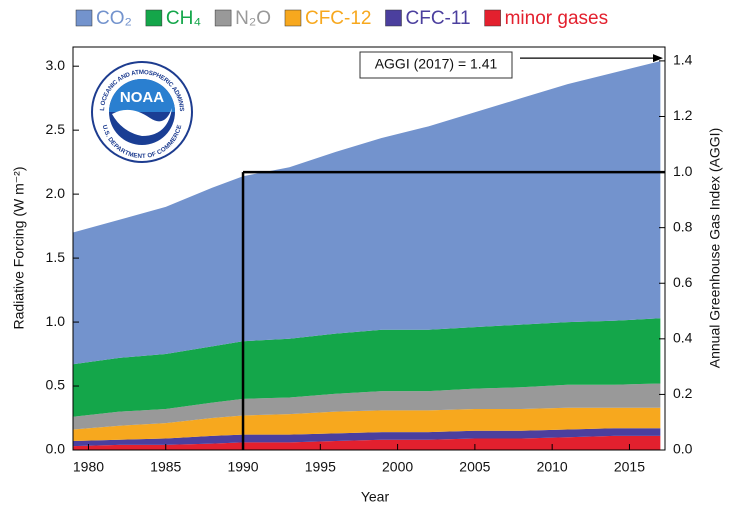  What do you see at coordinates (438, 18) in the screenshot?
I see `legend-label: CFC-11` at bounding box center [438, 18].